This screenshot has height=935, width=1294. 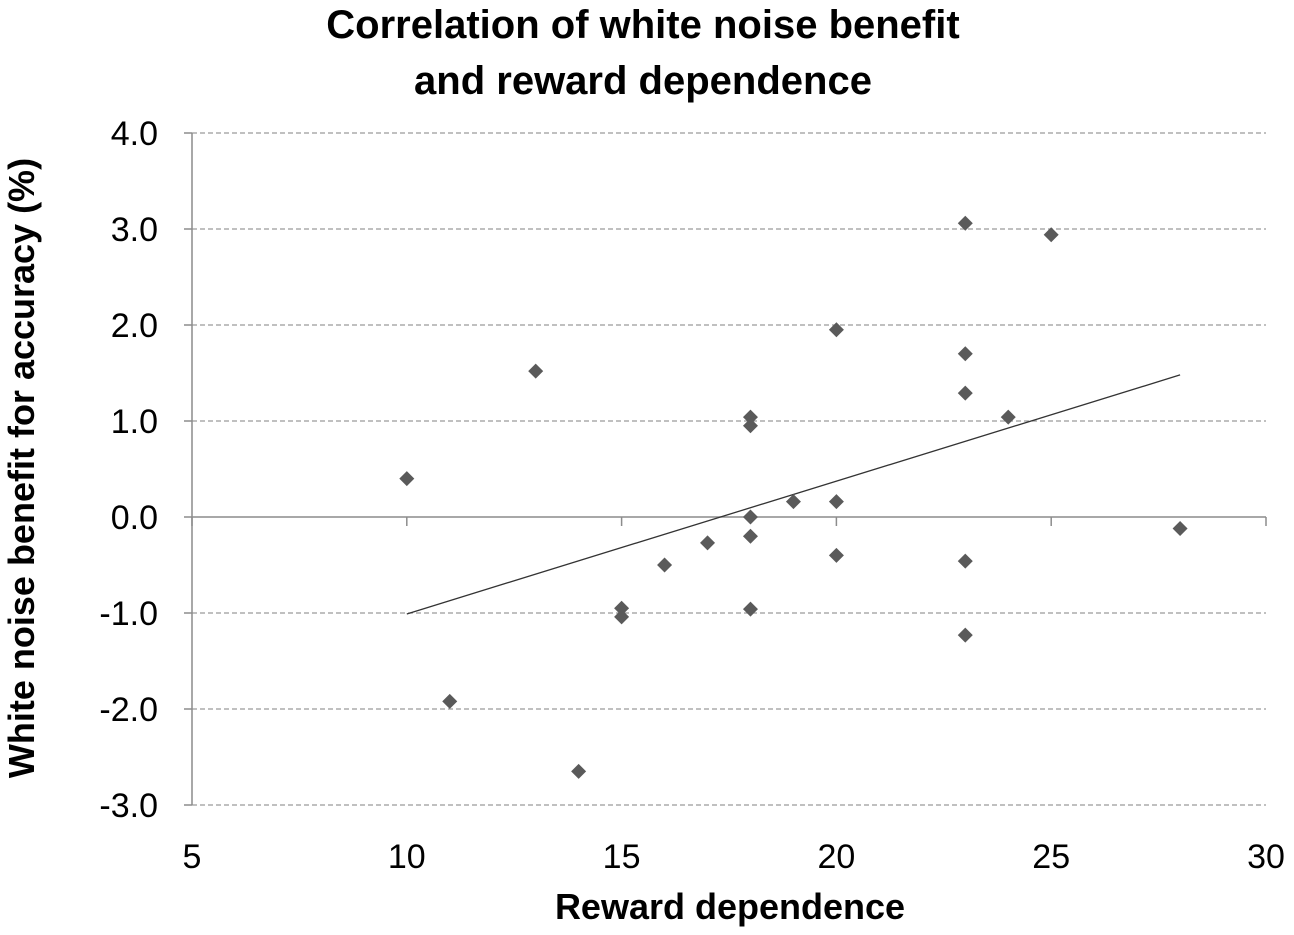 What do you see at coordinates (643, 81) in the screenshot?
I see `chart-title-line-2: and reward dependence` at bounding box center [643, 81].